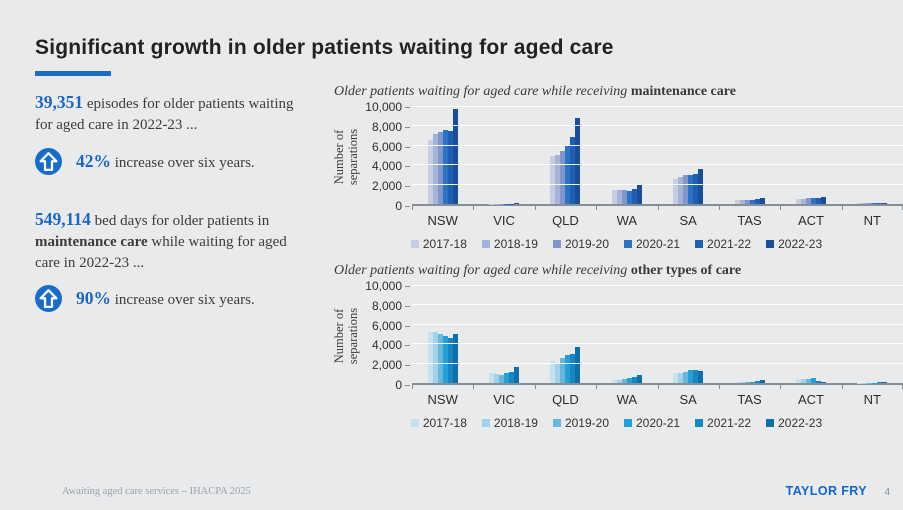 This screenshot has height=510, width=903. I want to click on gridline, so click(657, 285).